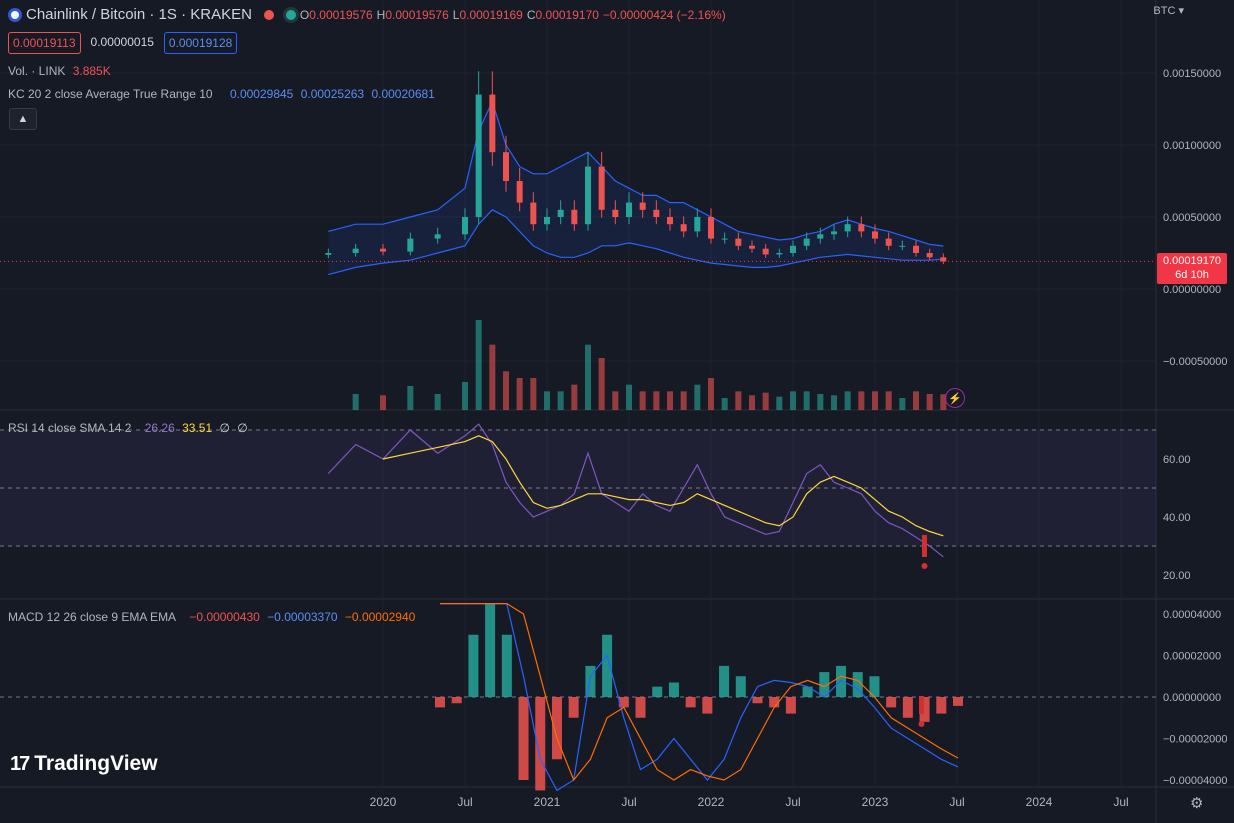 This screenshot has width=1234, height=823. Describe the element at coordinates (122, 42) in the screenshot. I see `spread-value: 0.00000015` at that location.